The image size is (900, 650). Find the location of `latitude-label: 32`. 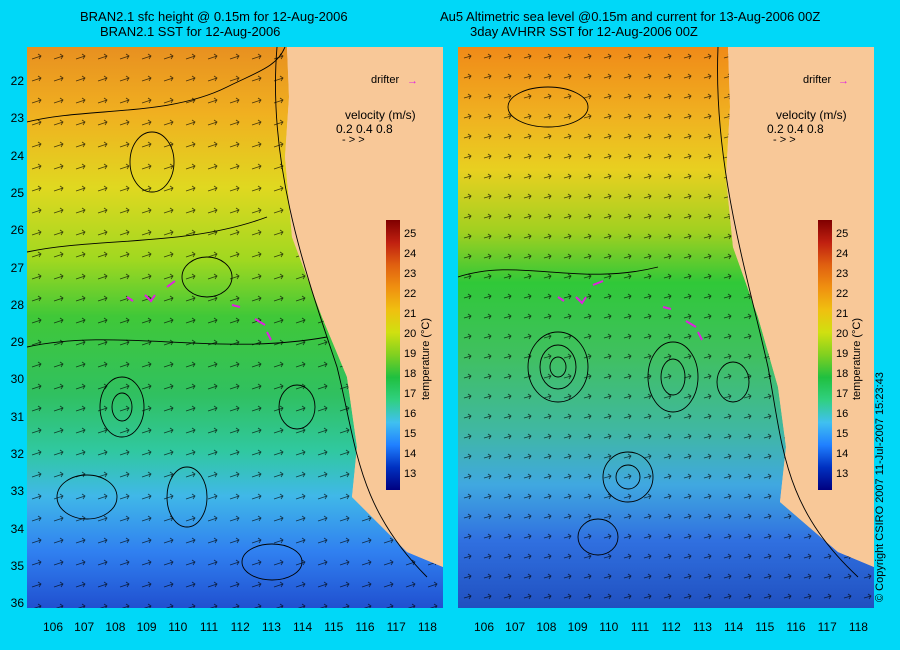

latitude-label: 32 is located at coordinates (17, 454).